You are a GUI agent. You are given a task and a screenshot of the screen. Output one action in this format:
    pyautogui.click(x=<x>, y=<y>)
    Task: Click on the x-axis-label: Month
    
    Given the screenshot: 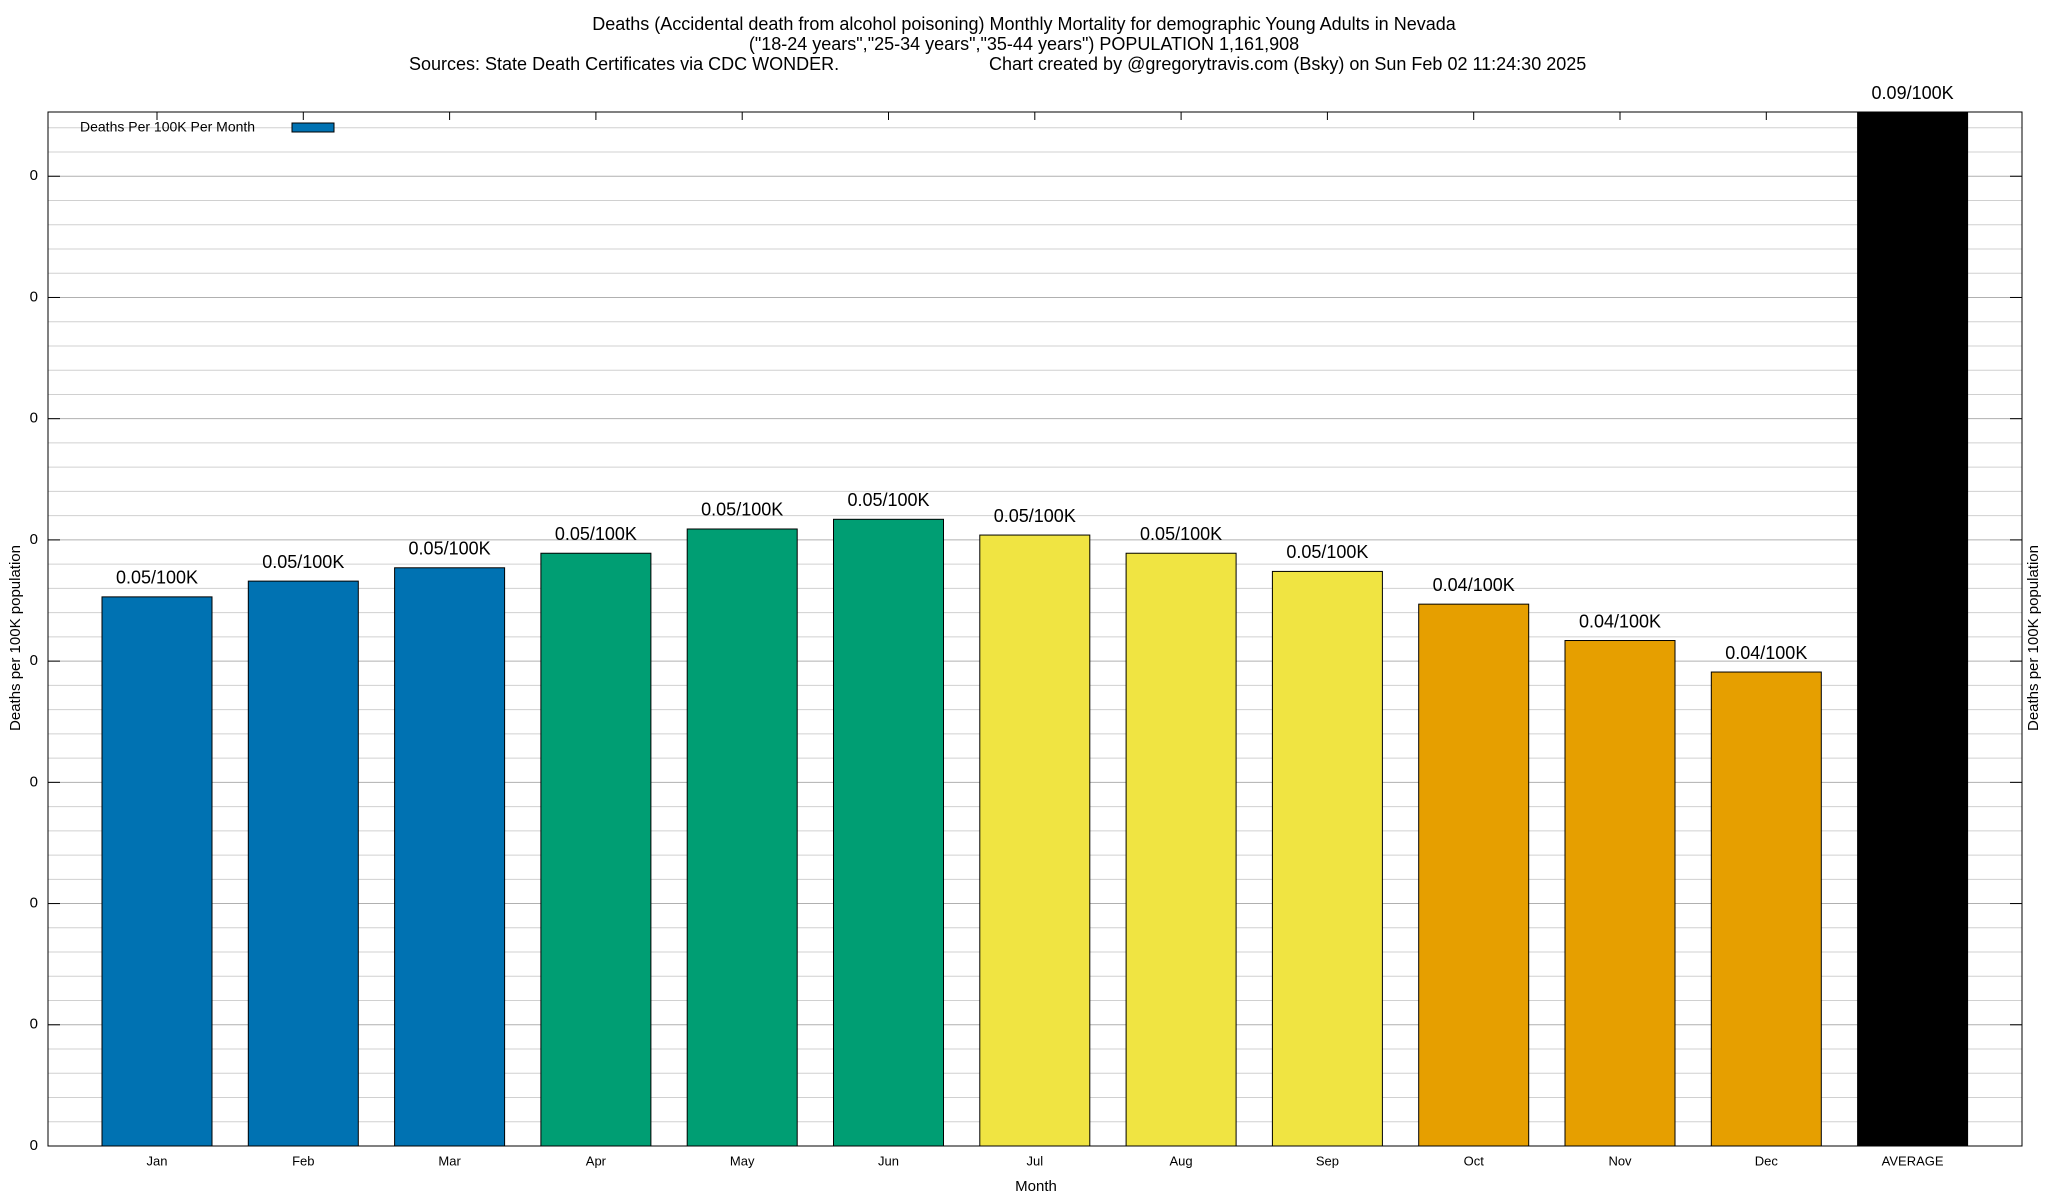 What is the action you would take?
    pyautogui.click(x=1036, y=1186)
    